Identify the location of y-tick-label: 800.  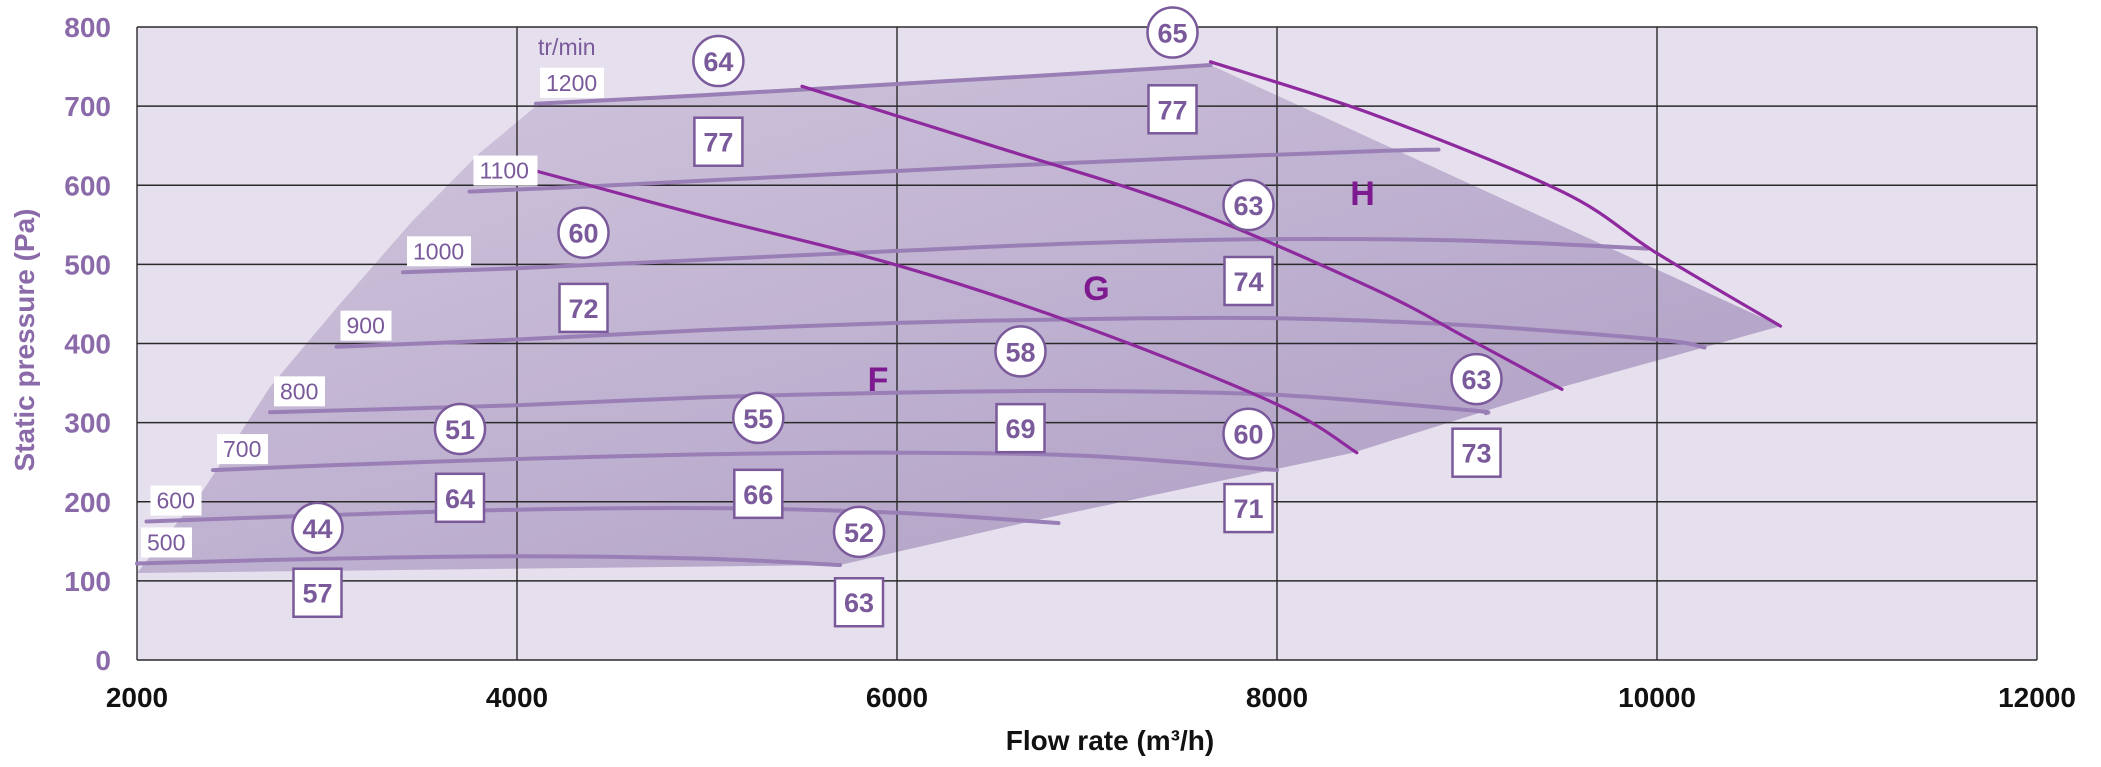
(87, 27).